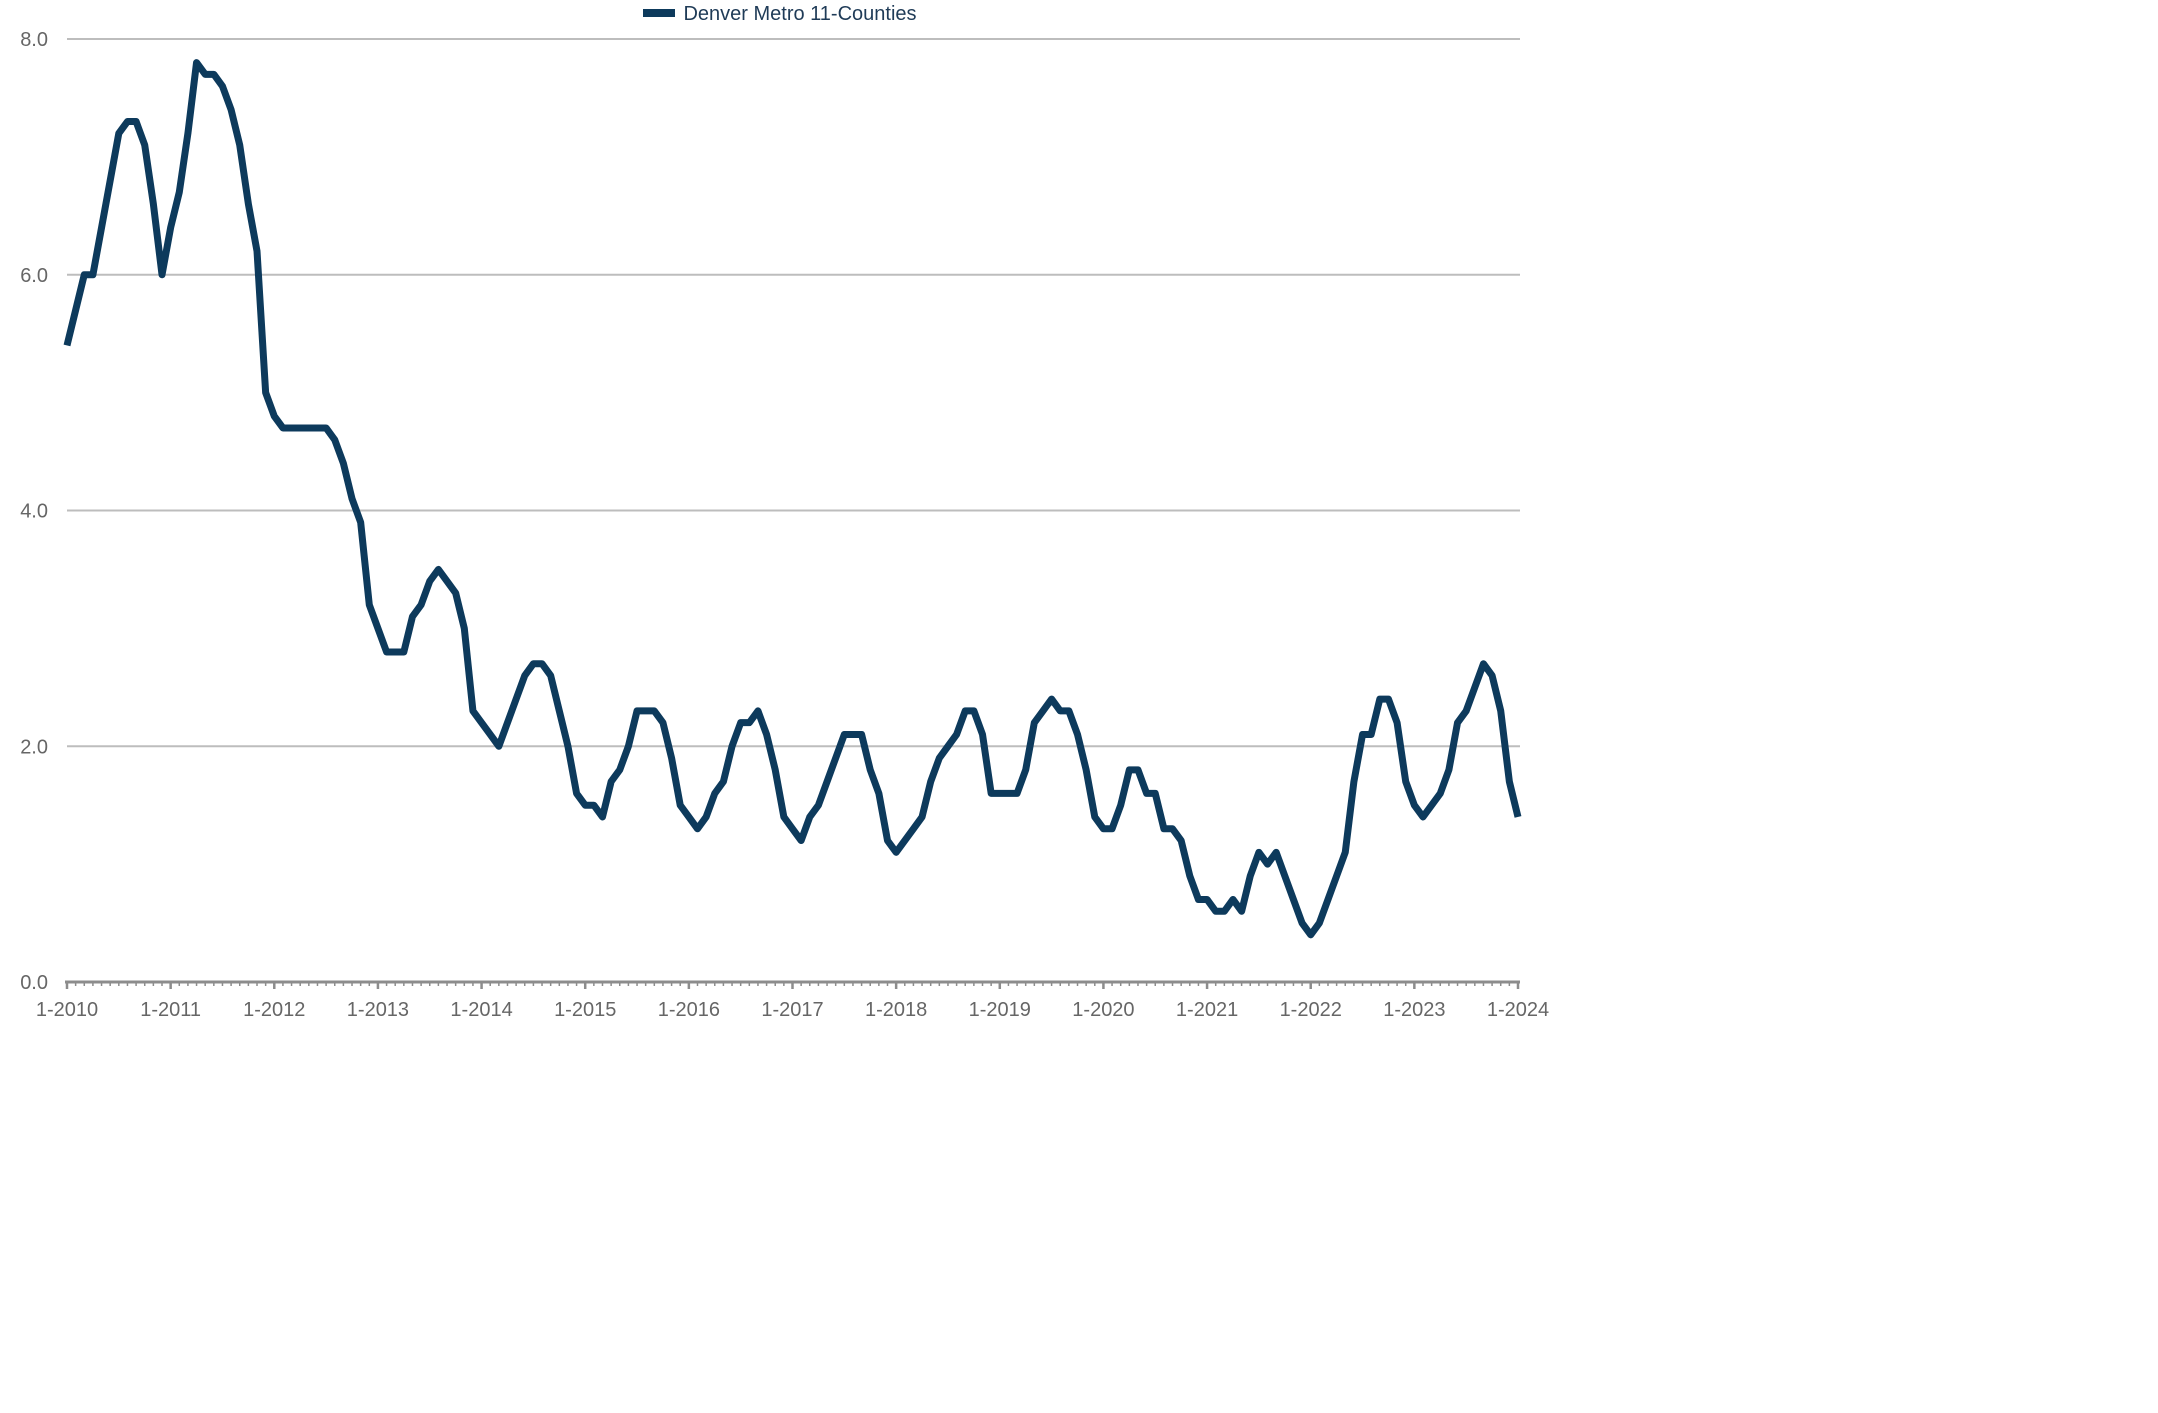 Image resolution: width=2158 pixels, height=1413 pixels. I want to click on x-tick-label: 1-2014, so click(481, 1010).